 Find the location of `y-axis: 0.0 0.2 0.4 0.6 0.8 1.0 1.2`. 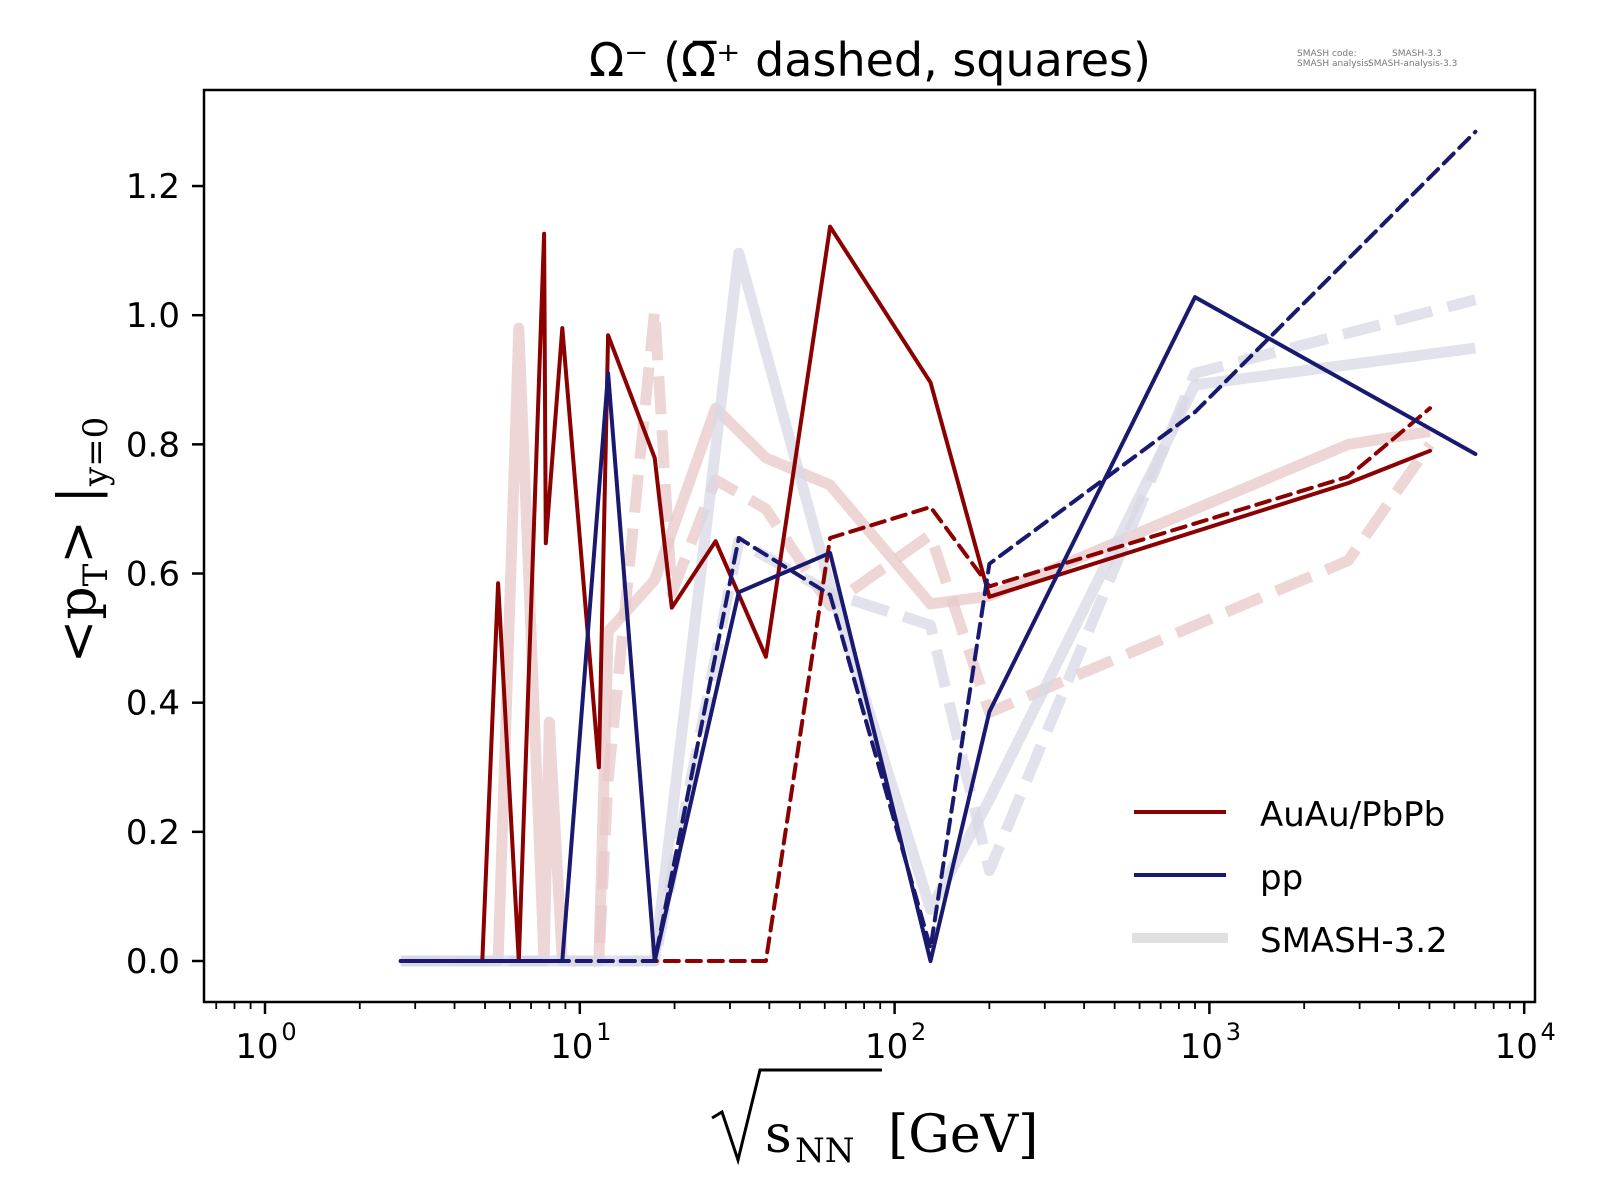

y-axis: 0.0 0.2 0.4 0.6 0.8 1.0 1.2 is located at coordinates (165, 574).